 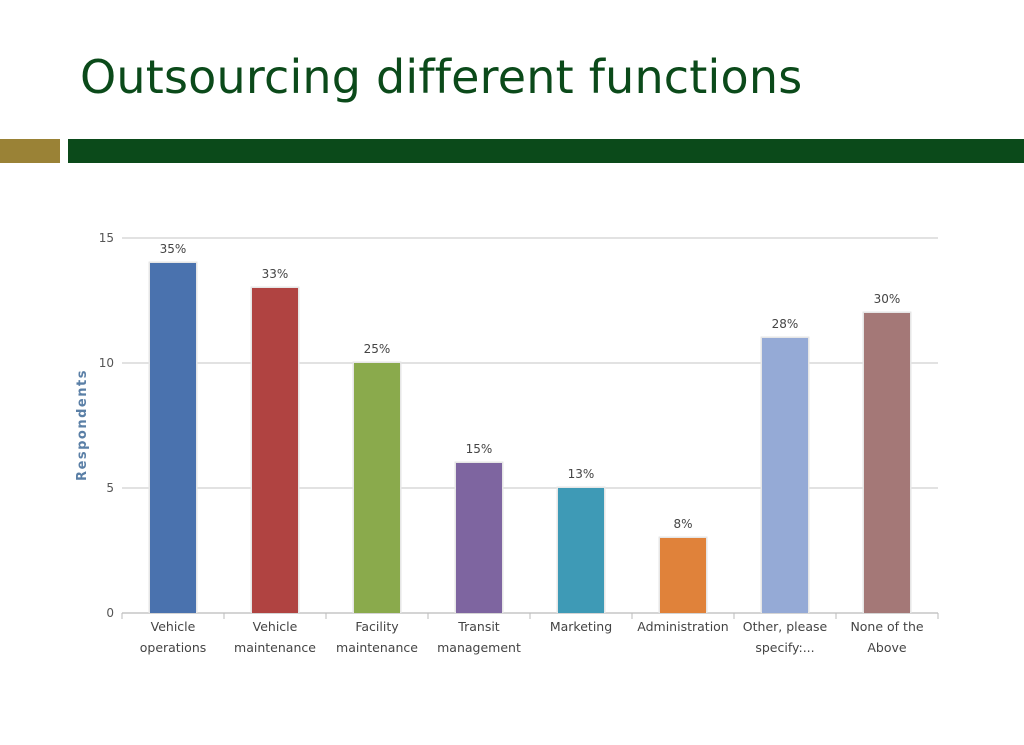 What do you see at coordinates (682, 524) in the screenshot?
I see `bar-data-label: 8%` at bounding box center [682, 524].